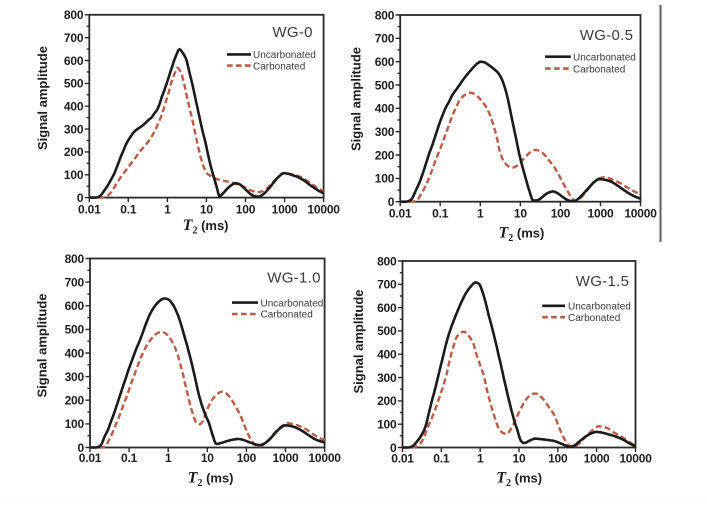  I want to click on svg-text: WG-0, so click(292, 32).